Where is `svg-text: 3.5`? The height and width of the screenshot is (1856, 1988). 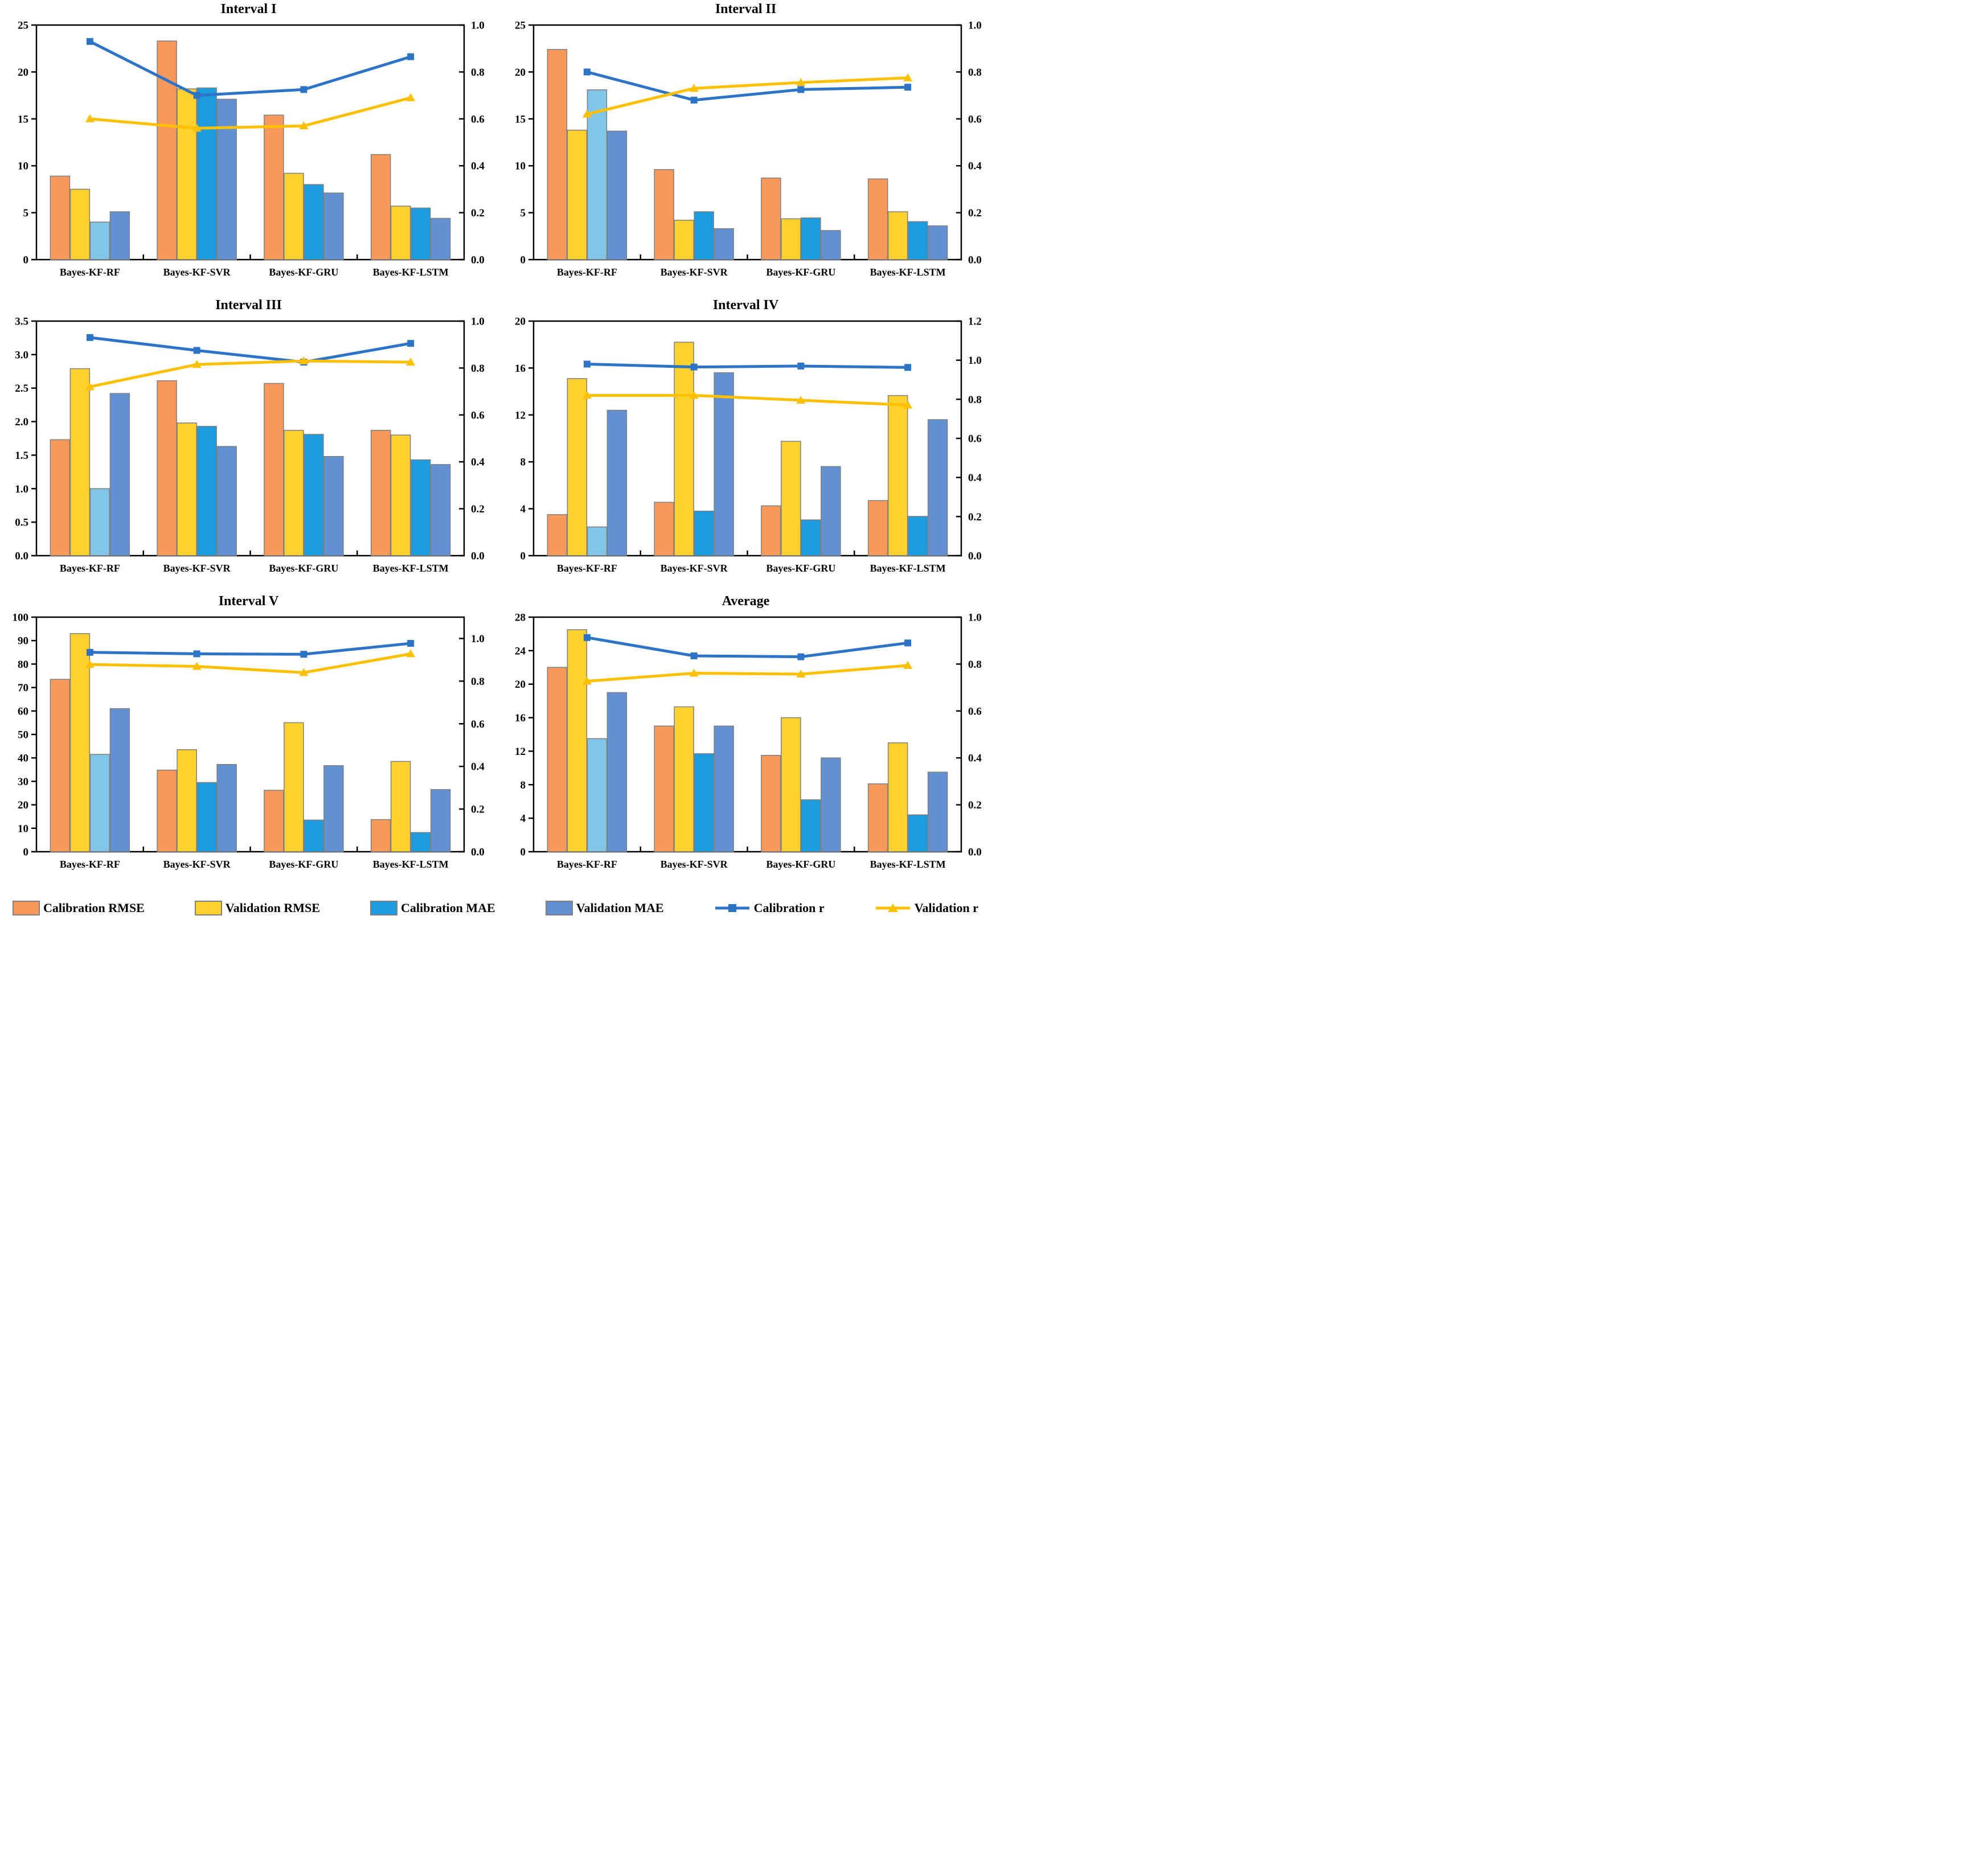 svg-text: 3.5 is located at coordinates (21, 322).